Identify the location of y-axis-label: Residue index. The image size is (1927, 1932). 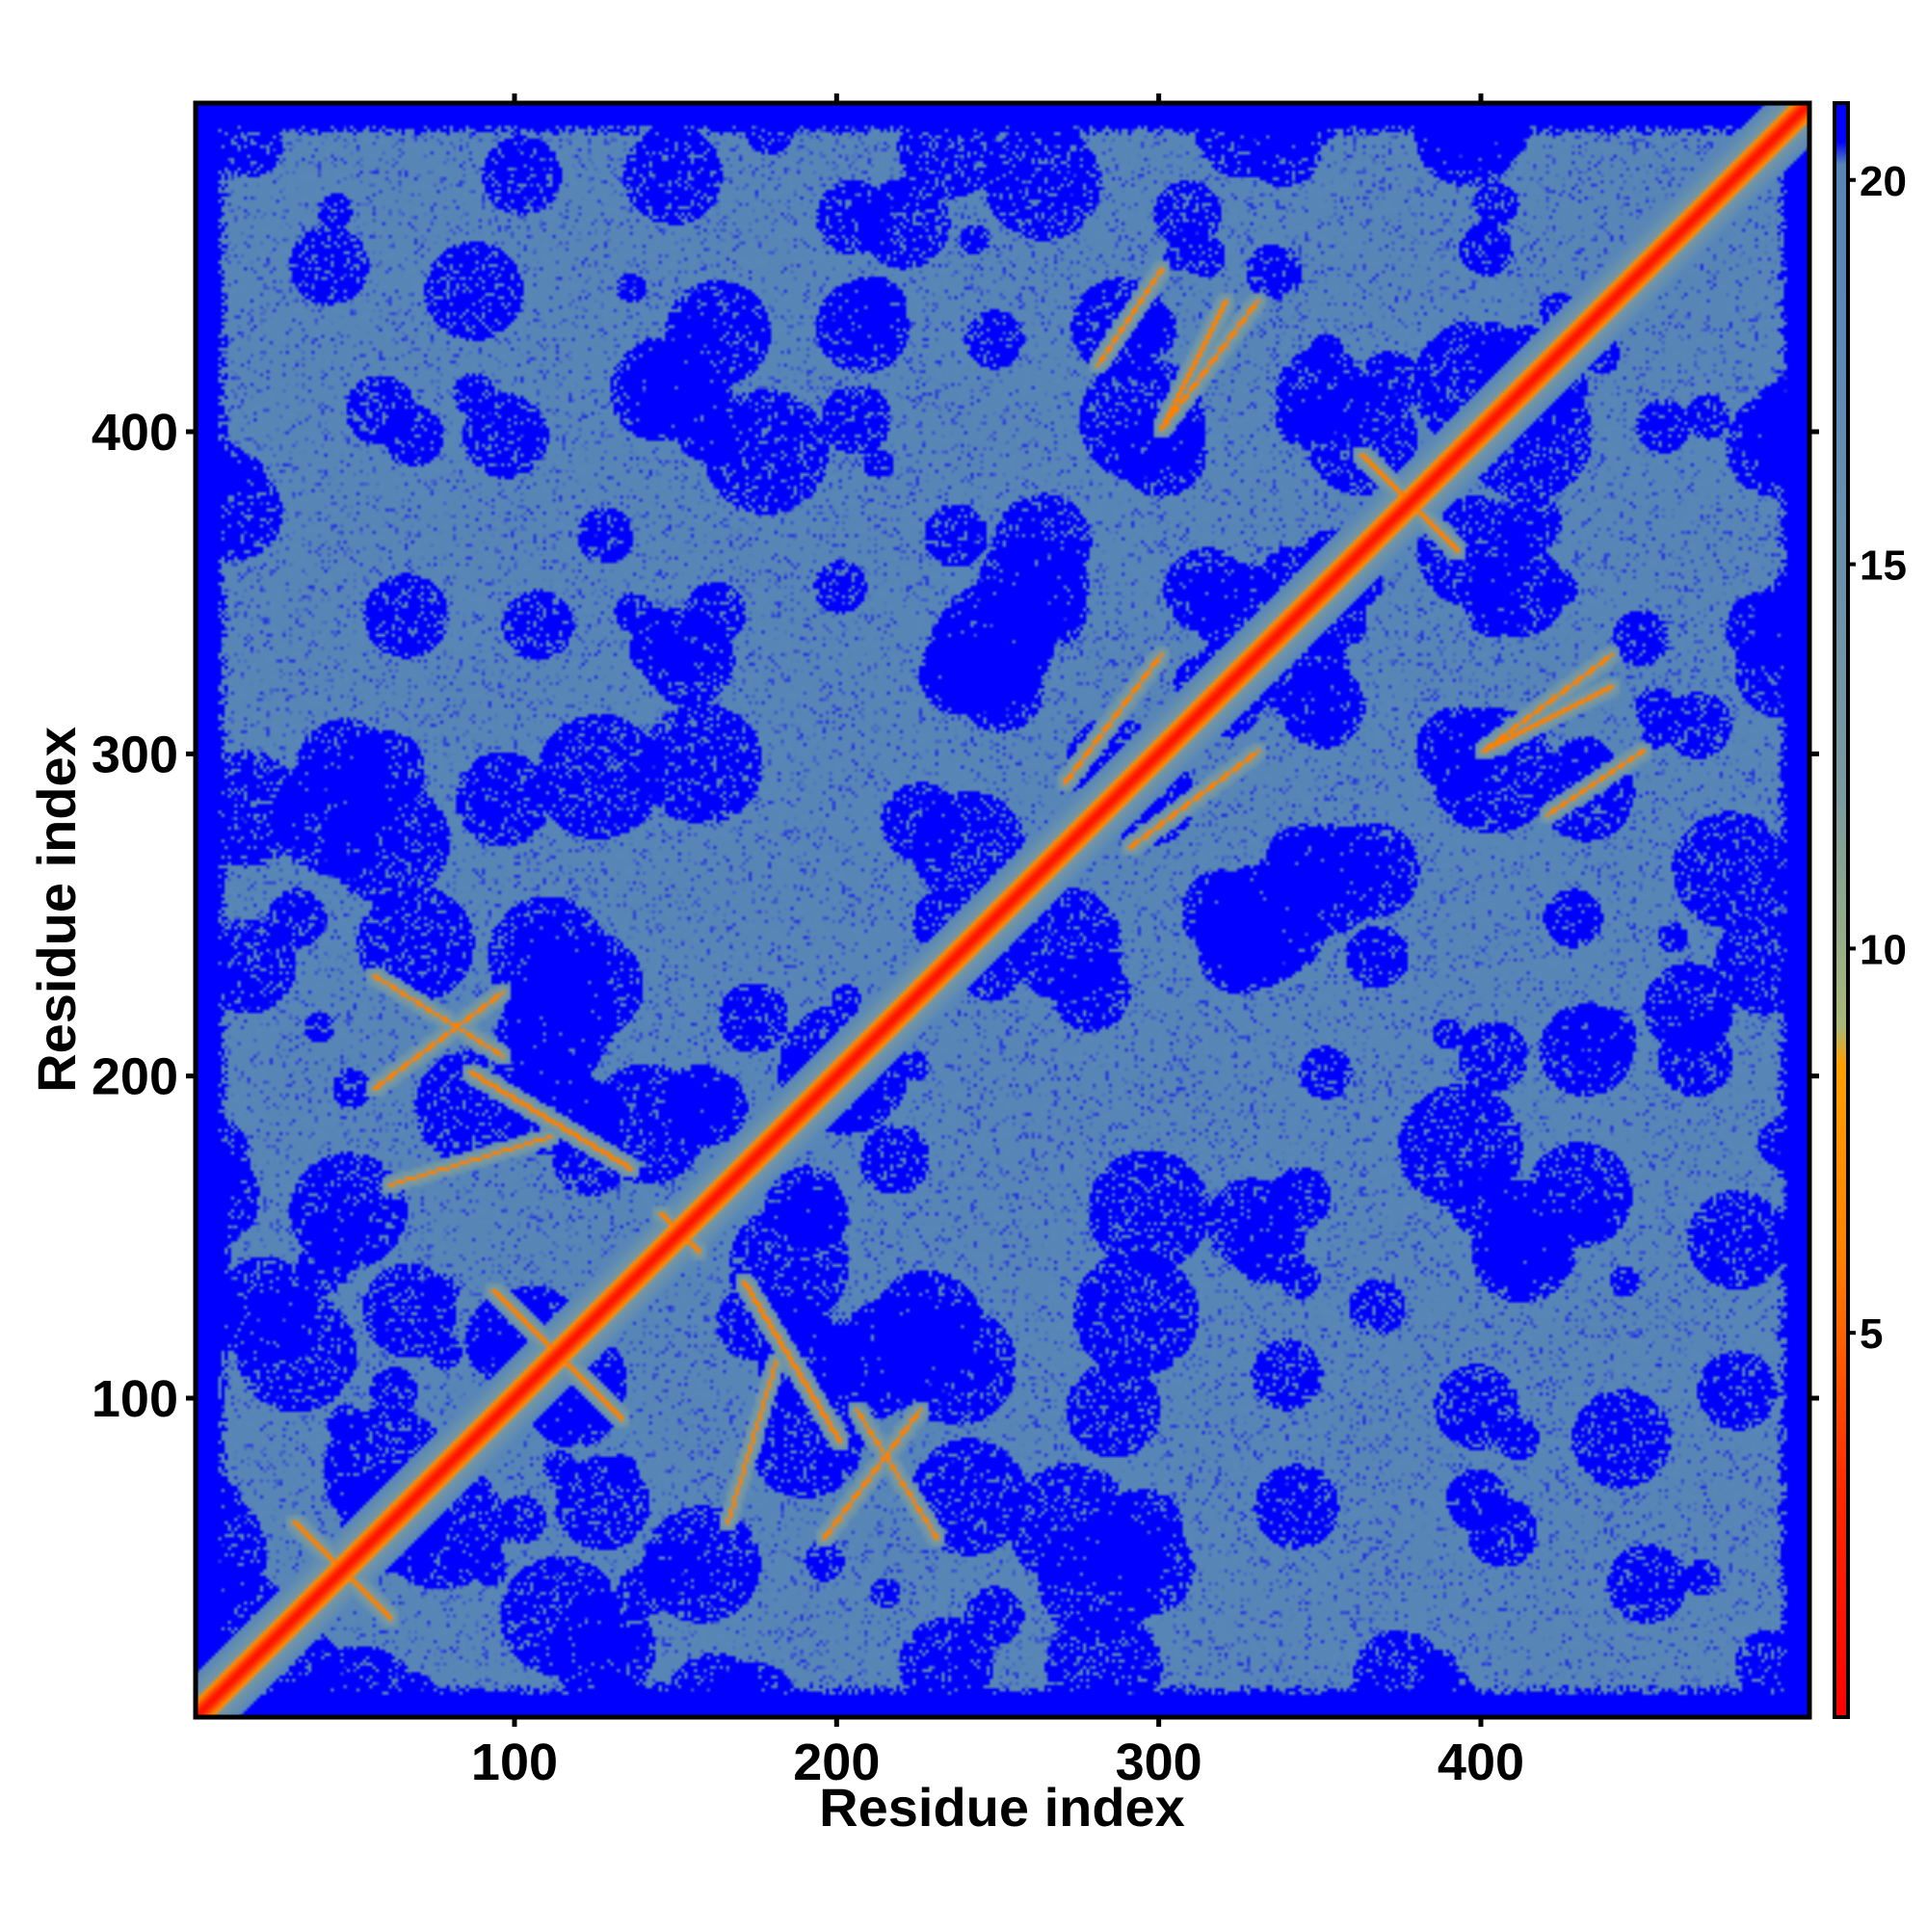
(56, 910).